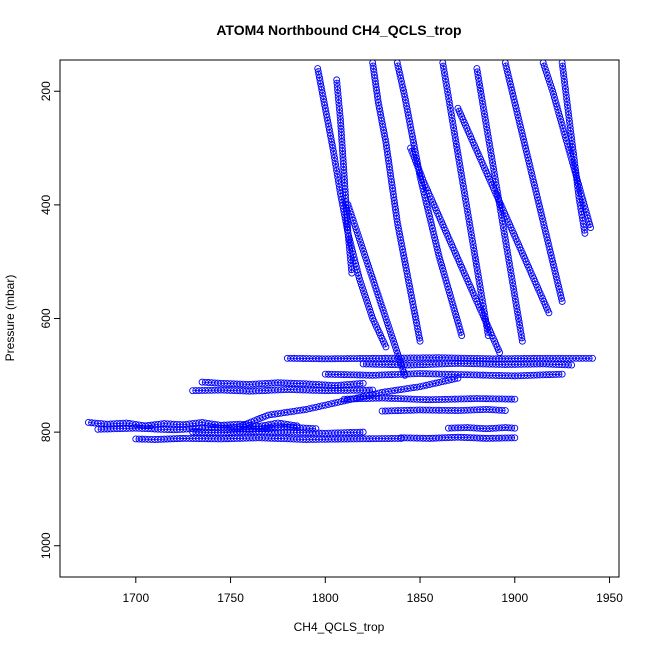  What do you see at coordinates (339, 627) in the screenshot?
I see `x-axis-label: CH4_QCLS_trop` at bounding box center [339, 627].